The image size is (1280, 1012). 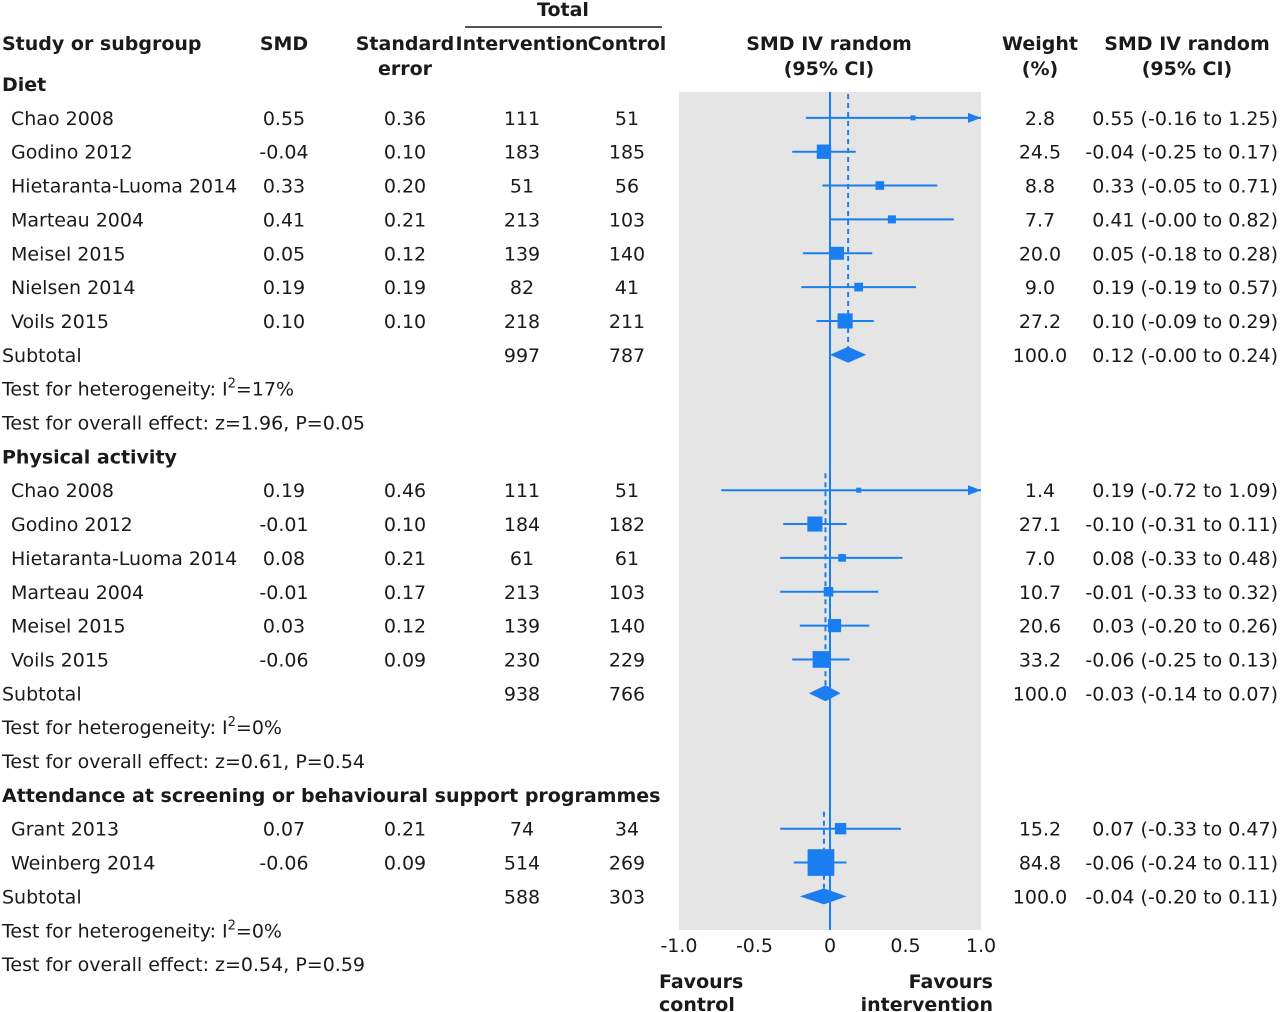 I want to click on study-intervention-n: 82, so click(x=522, y=288).